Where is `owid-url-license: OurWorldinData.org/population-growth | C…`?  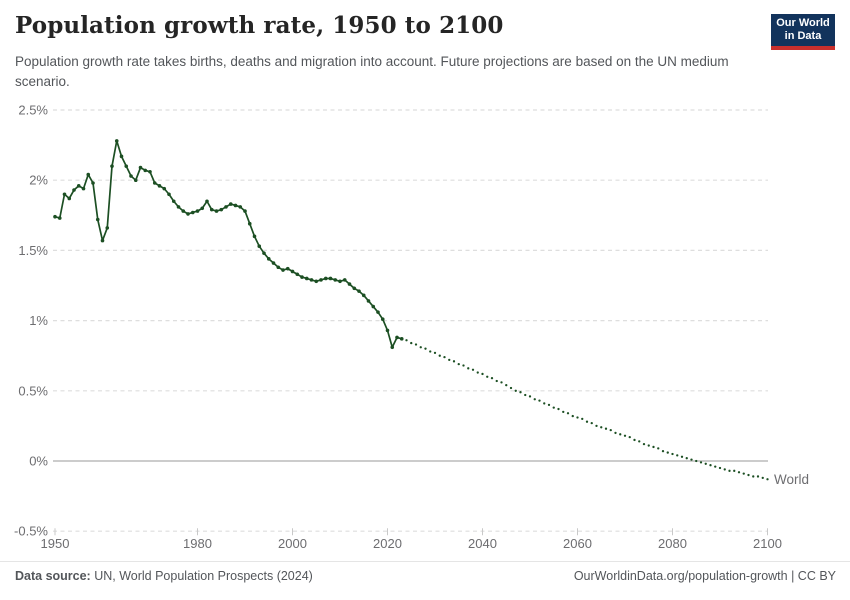
owid-url-license: OurWorldinData.org/population-growth | C… is located at coordinates (704, 576).